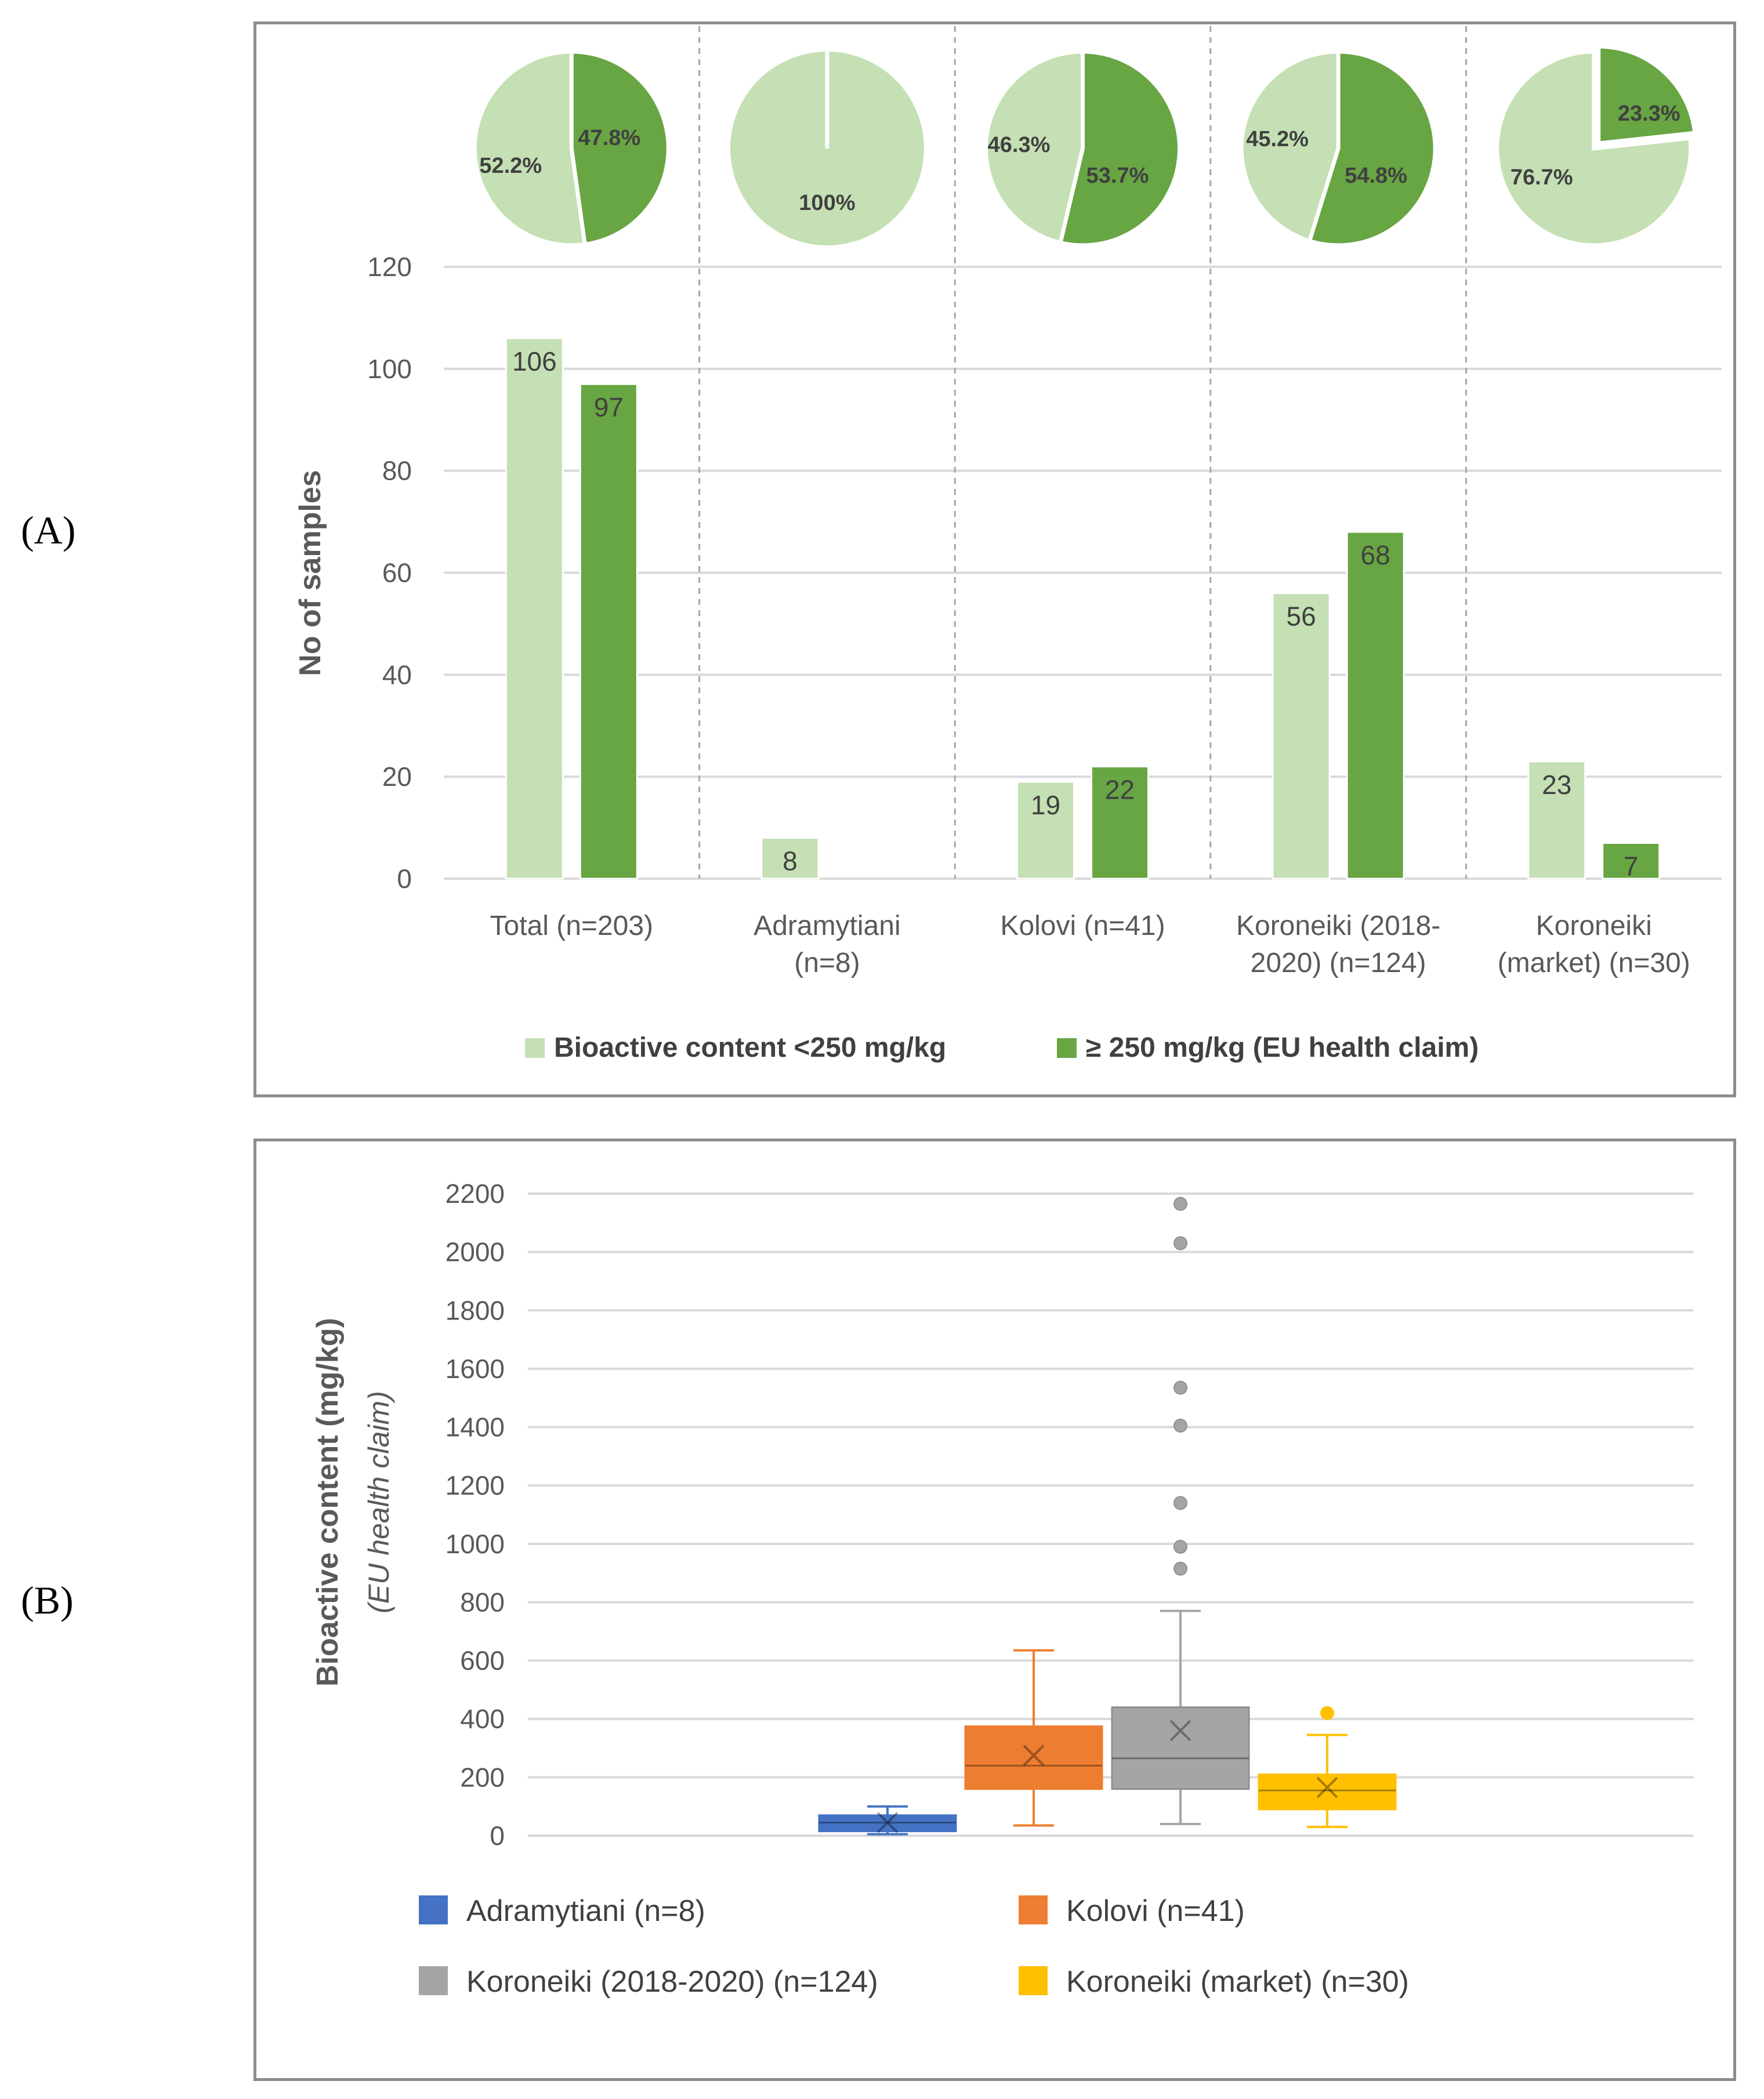 The height and width of the screenshot is (2099, 1764). Describe the element at coordinates (475, 1427) in the screenshot. I see `y-tick-label: 1400` at that location.